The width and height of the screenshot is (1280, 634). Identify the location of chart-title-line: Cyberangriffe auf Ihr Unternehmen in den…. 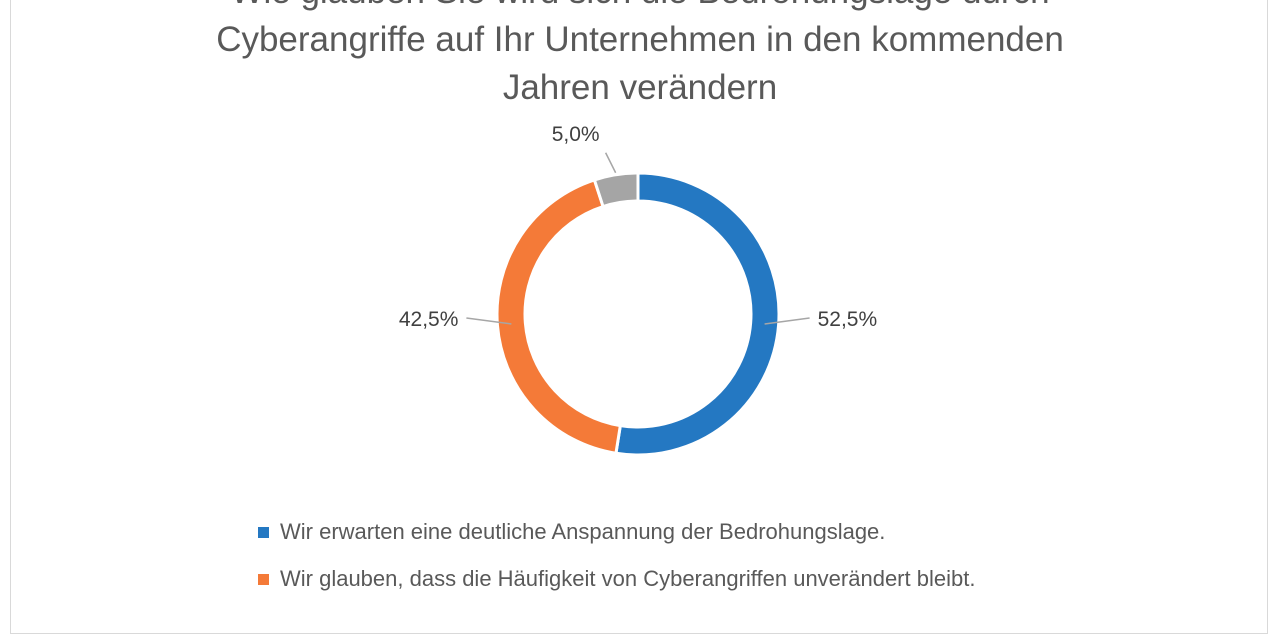
(640, 39).